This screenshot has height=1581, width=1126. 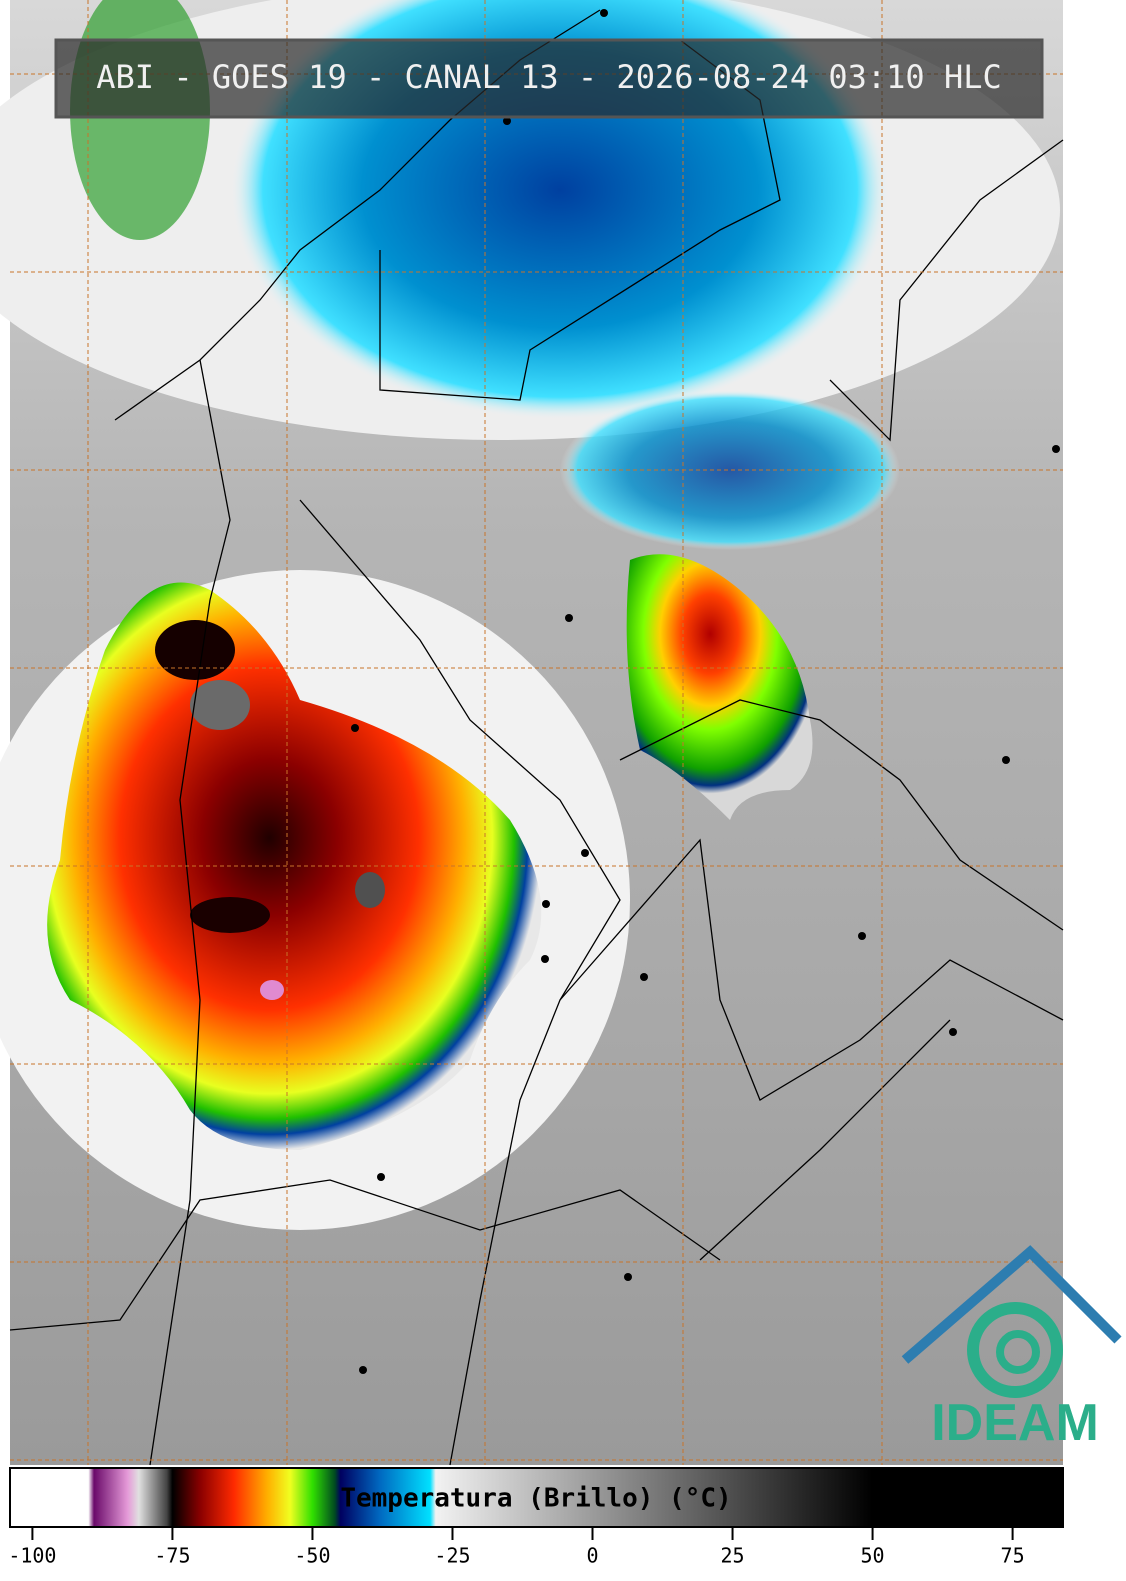 I want to click on colorbar-ticks: -100 -75 -50 -25 0 25 50 75, so click(x=516, y=1547).